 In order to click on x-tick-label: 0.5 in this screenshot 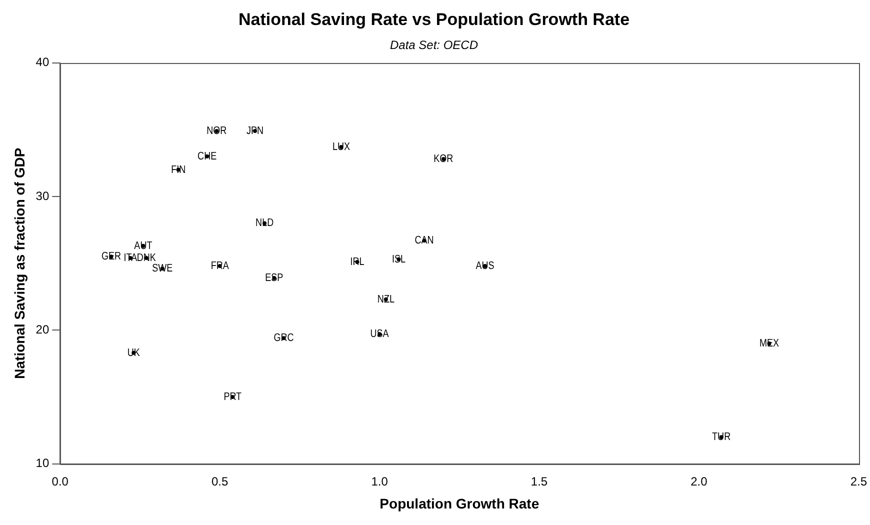, I will do `click(220, 481)`.